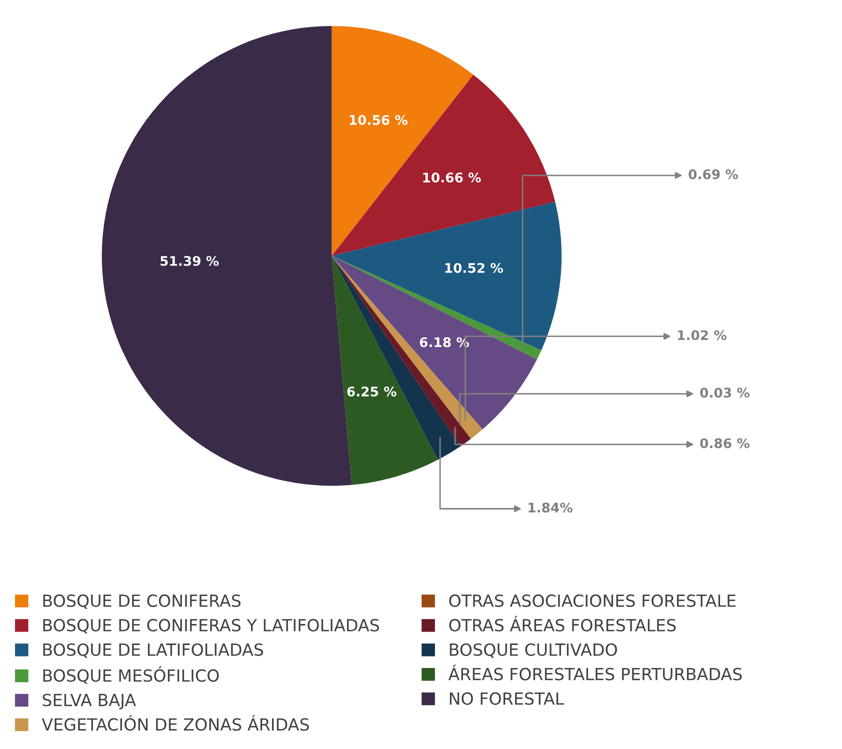 This screenshot has width=842, height=749. What do you see at coordinates (725, 443) in the screenshot?
I see `data-label: 0.86 %` at bounding box center [725, 443].